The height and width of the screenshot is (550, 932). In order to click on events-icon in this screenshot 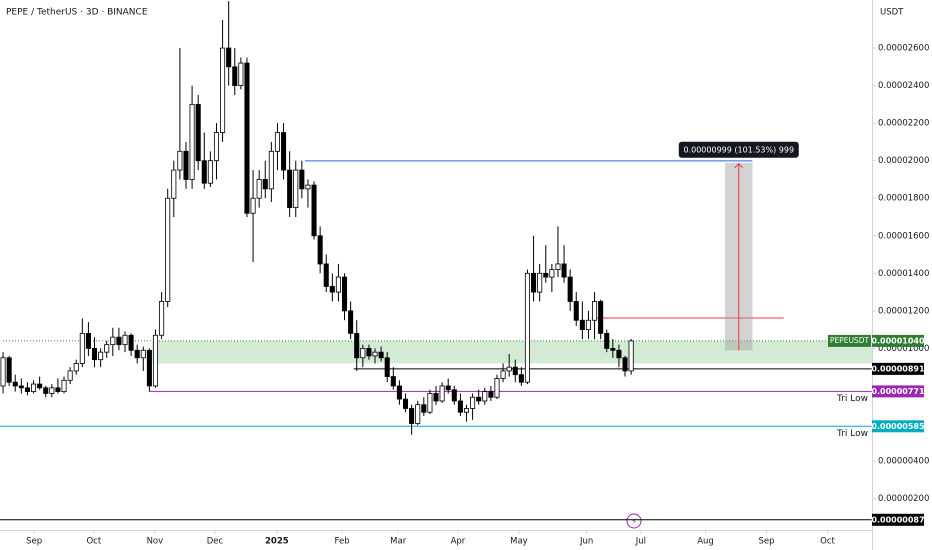, I will do `click(634, 521)`.